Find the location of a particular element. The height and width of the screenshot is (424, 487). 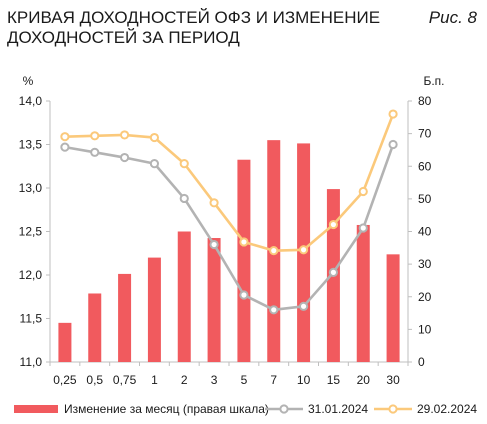

x-axis-tick-label: 0,5 is located at coordinates (94, 380).